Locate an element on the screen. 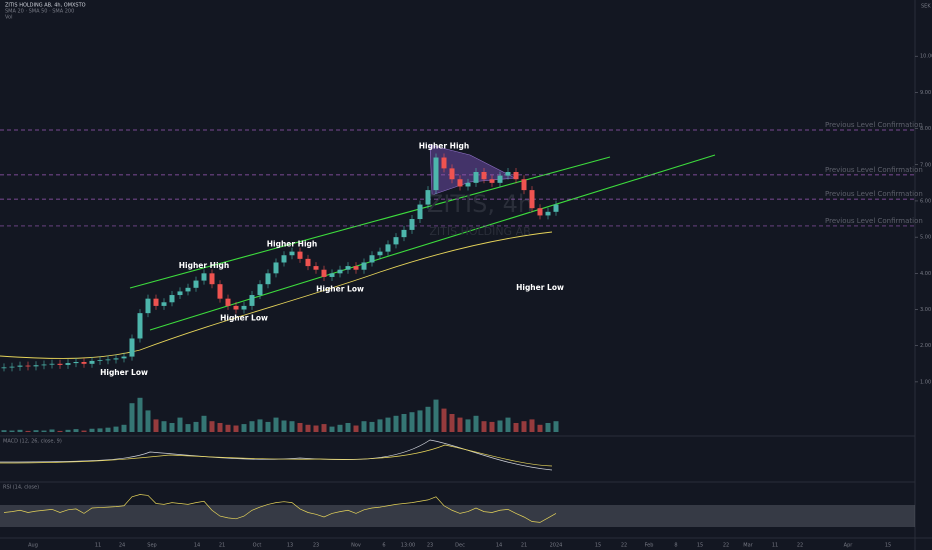 The image size is (932, 550). x-tick-label: Mar is located at coordinates (748, 546).